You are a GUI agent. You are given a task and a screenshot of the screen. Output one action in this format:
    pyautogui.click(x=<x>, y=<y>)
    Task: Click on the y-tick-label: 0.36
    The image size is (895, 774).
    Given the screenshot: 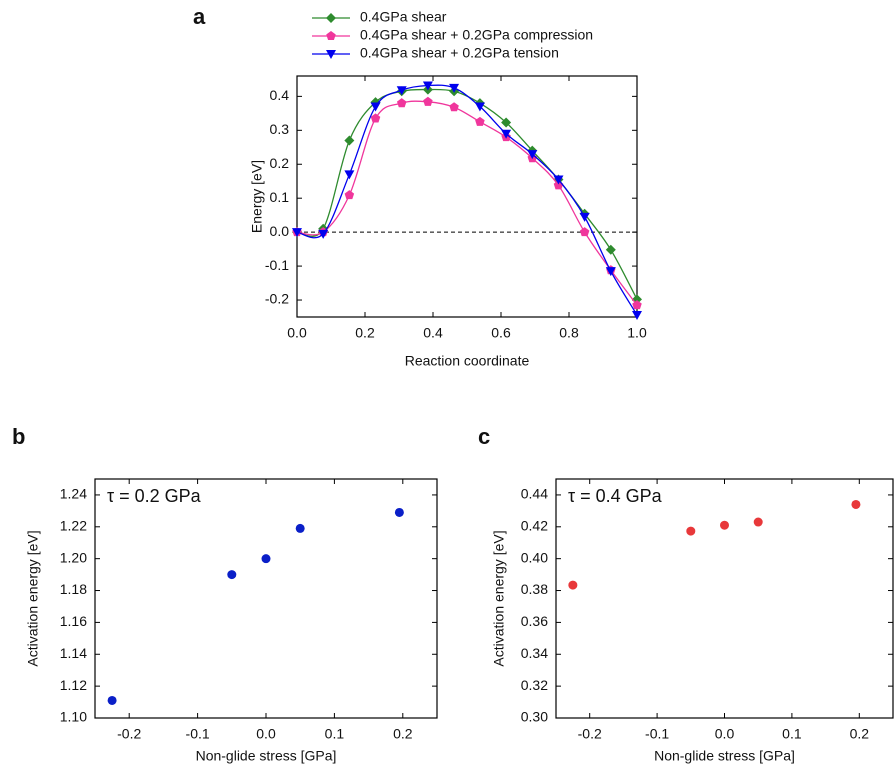 What is the action you would take?
    pyautogui.click(x=534, y=621)
    